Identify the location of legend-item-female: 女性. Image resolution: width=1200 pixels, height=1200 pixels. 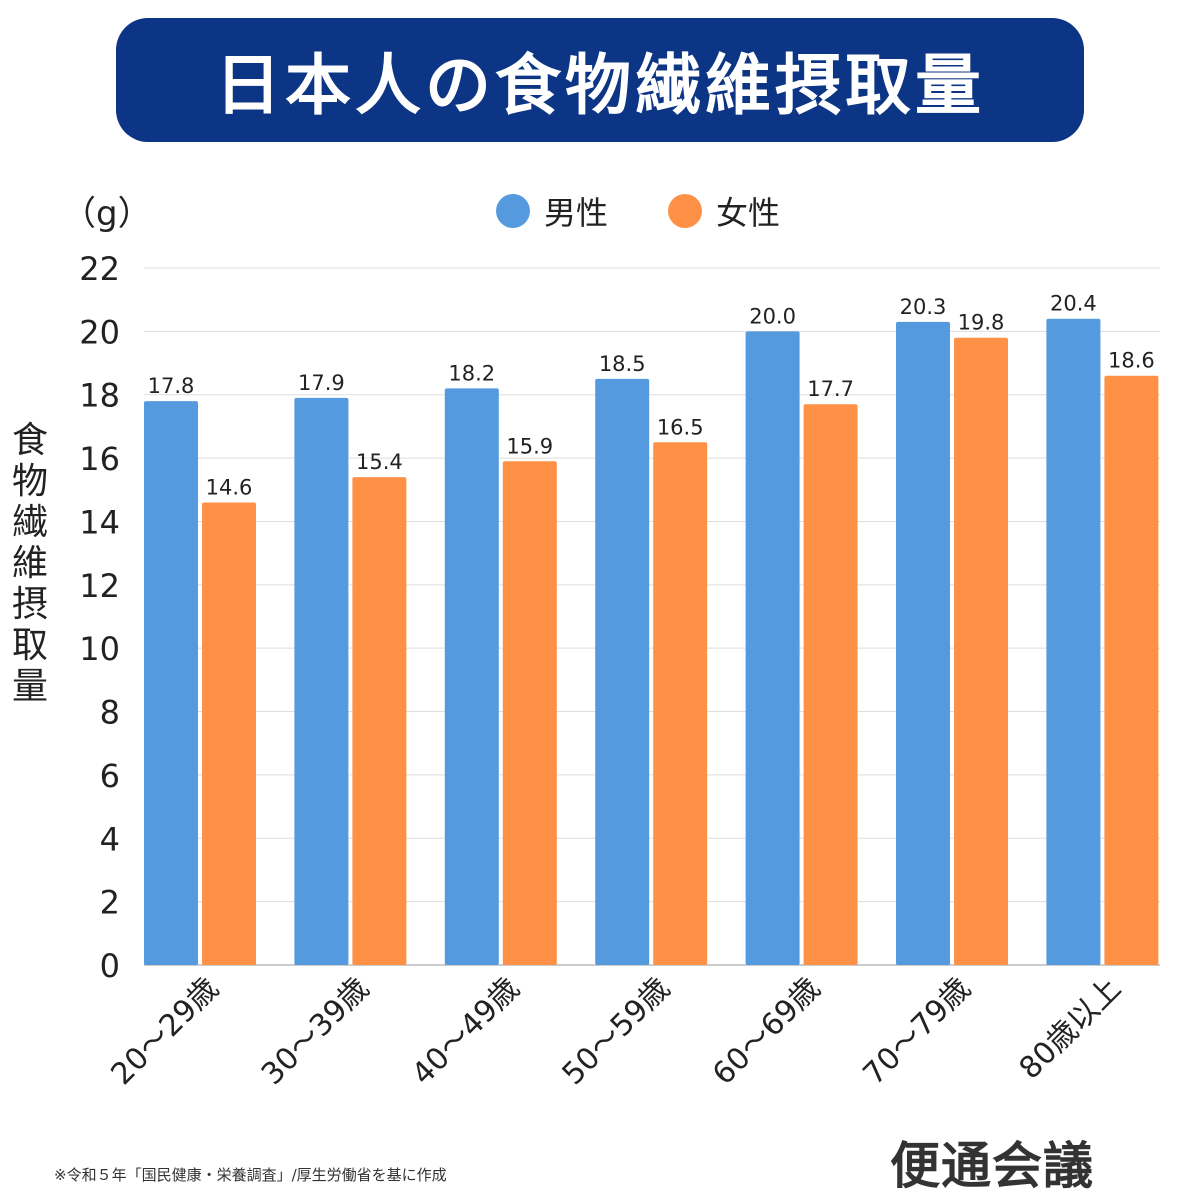
(724, 211).